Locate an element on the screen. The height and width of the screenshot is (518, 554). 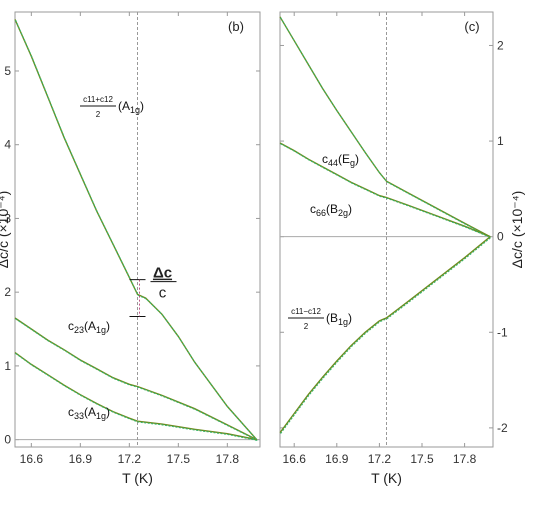
mode-text: (A is located at coordinates (124, 106).